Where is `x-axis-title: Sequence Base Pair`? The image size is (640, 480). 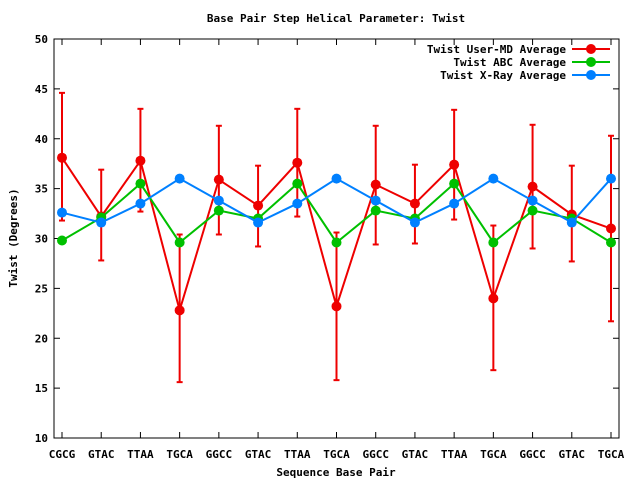
x-axis-title: Sequence Base Pair is located at coordinates (336, 472).